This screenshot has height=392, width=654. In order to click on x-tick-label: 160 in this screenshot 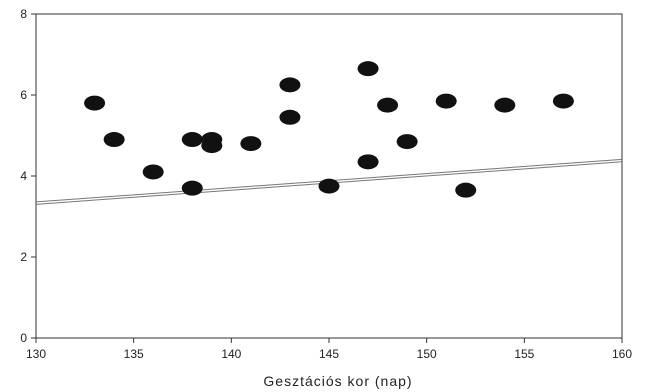, I will do `click(622, 354)`.